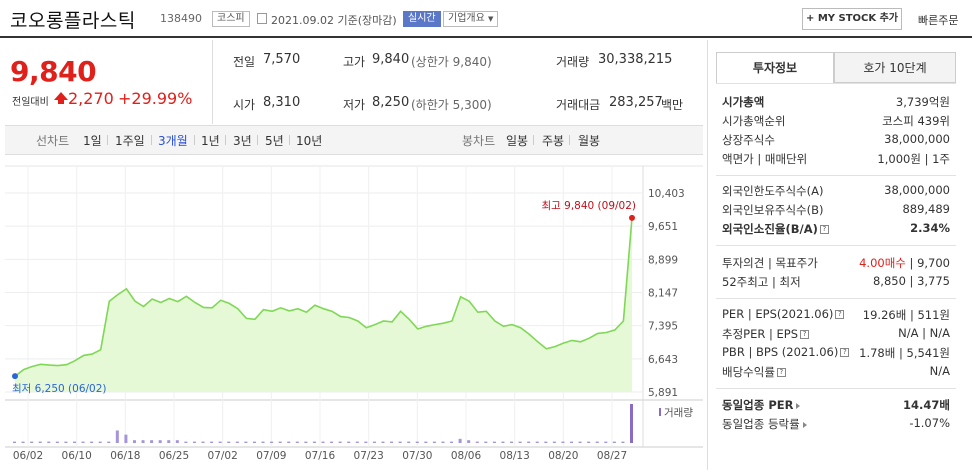 This screenshot has height=470, width=972. I want to click on tab-quote-10: 호가 10단계, so click(895, 67).